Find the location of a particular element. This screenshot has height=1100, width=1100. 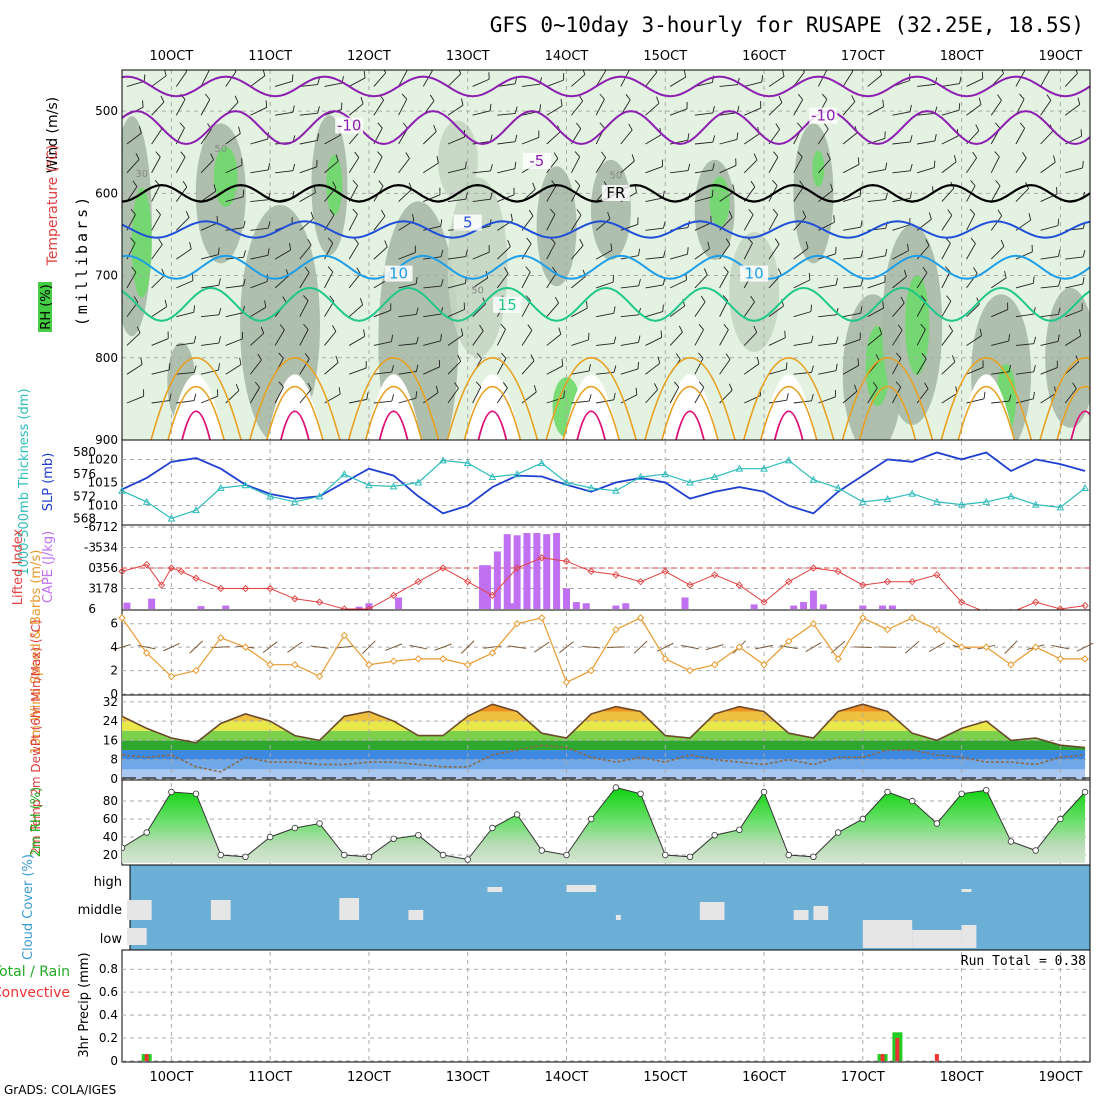

time-label-top: 16OCT is located at coordinates (764, 56).